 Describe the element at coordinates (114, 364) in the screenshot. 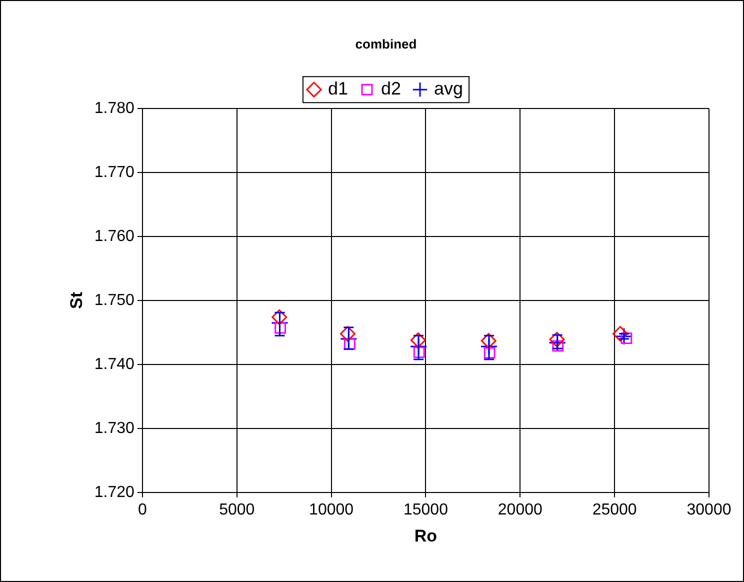

I see `y-tick-label: 1.740` at that location.